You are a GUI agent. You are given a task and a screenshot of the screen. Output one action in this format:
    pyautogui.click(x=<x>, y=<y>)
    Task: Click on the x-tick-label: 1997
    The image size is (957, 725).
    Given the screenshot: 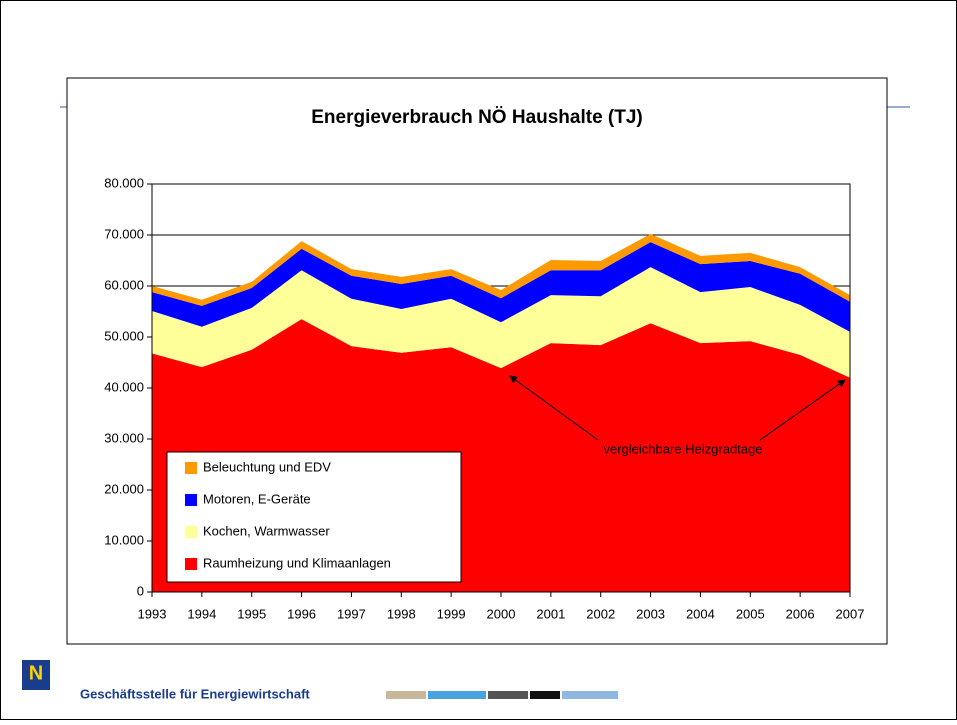 What is the action you would take?
    pyautogui.click(x=351, y=613)
    